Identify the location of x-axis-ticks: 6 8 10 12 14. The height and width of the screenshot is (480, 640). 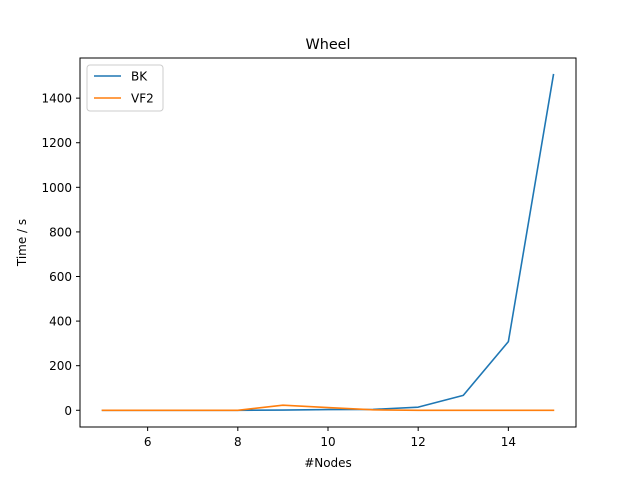
(330, 438).